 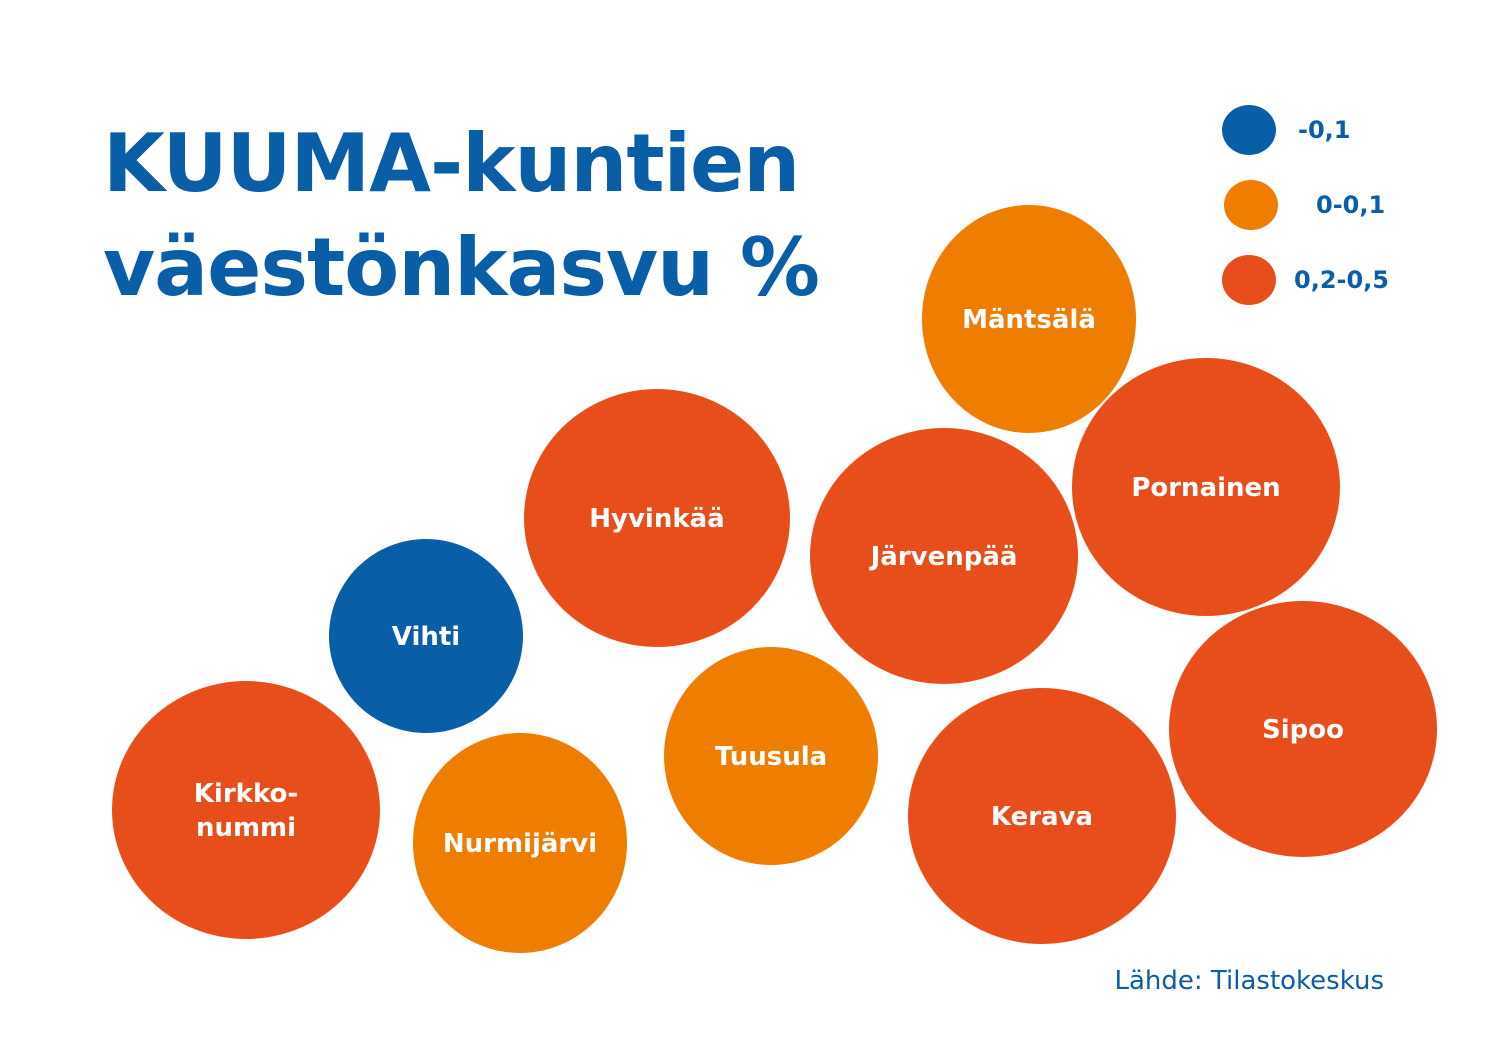 I want to click on legend-swatch-negative, so click(x=1249, y=130).